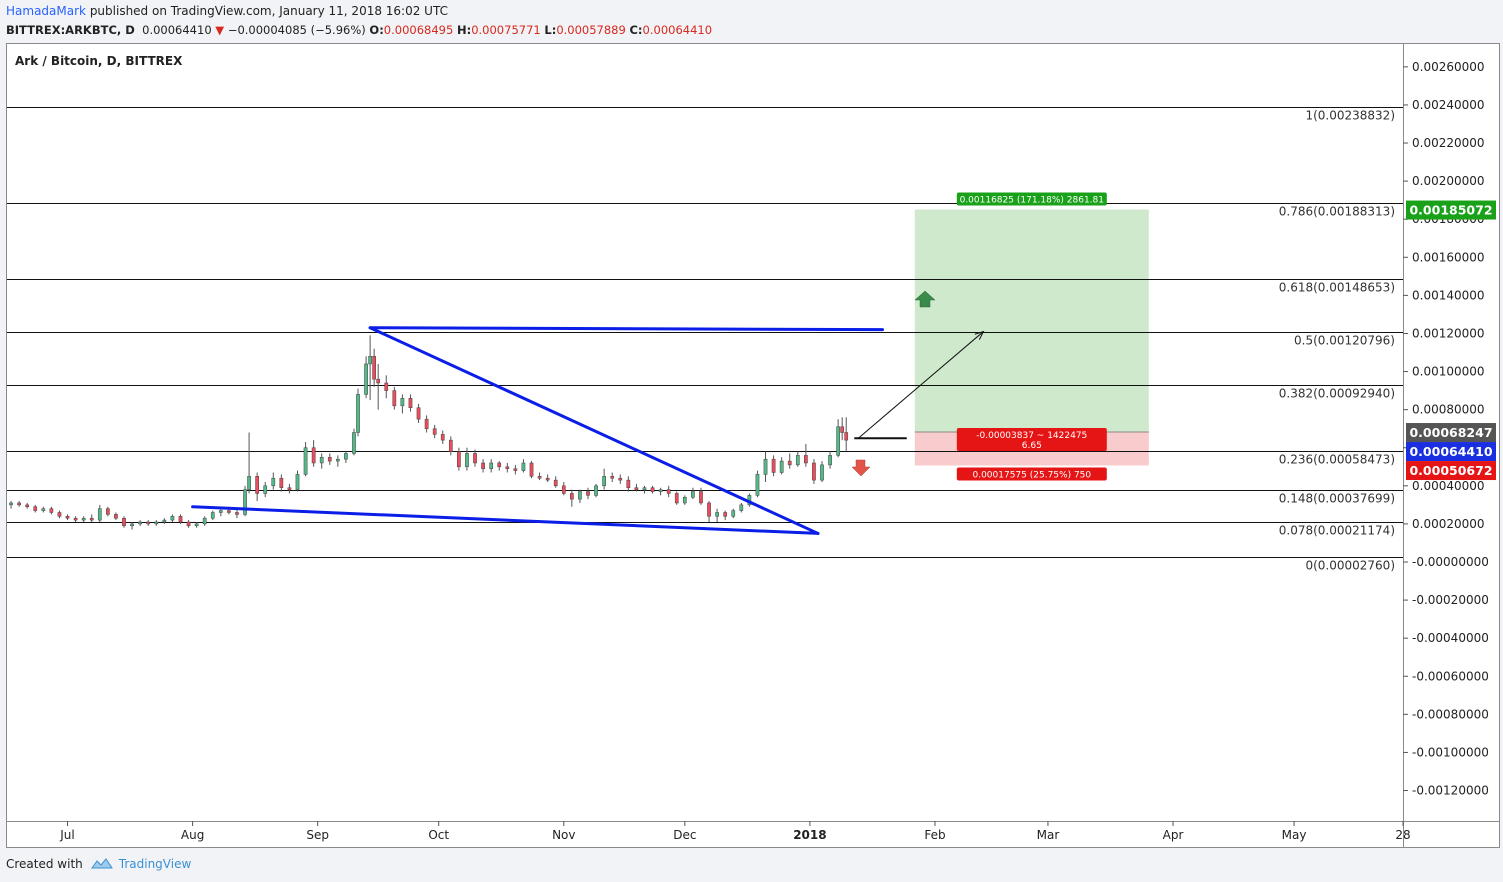 This screenshot has height=882, width=1503. I want to click on y-tick-label: -0.00060000, so click(1450, 676).